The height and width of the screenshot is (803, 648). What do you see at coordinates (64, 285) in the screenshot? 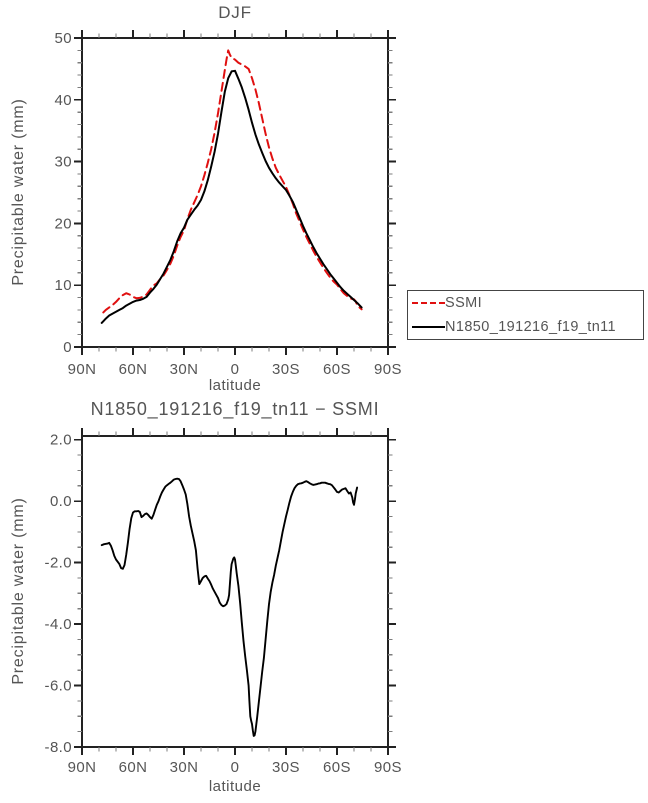
I see `y-tick-label: 10` at bounding box center [64, 285].